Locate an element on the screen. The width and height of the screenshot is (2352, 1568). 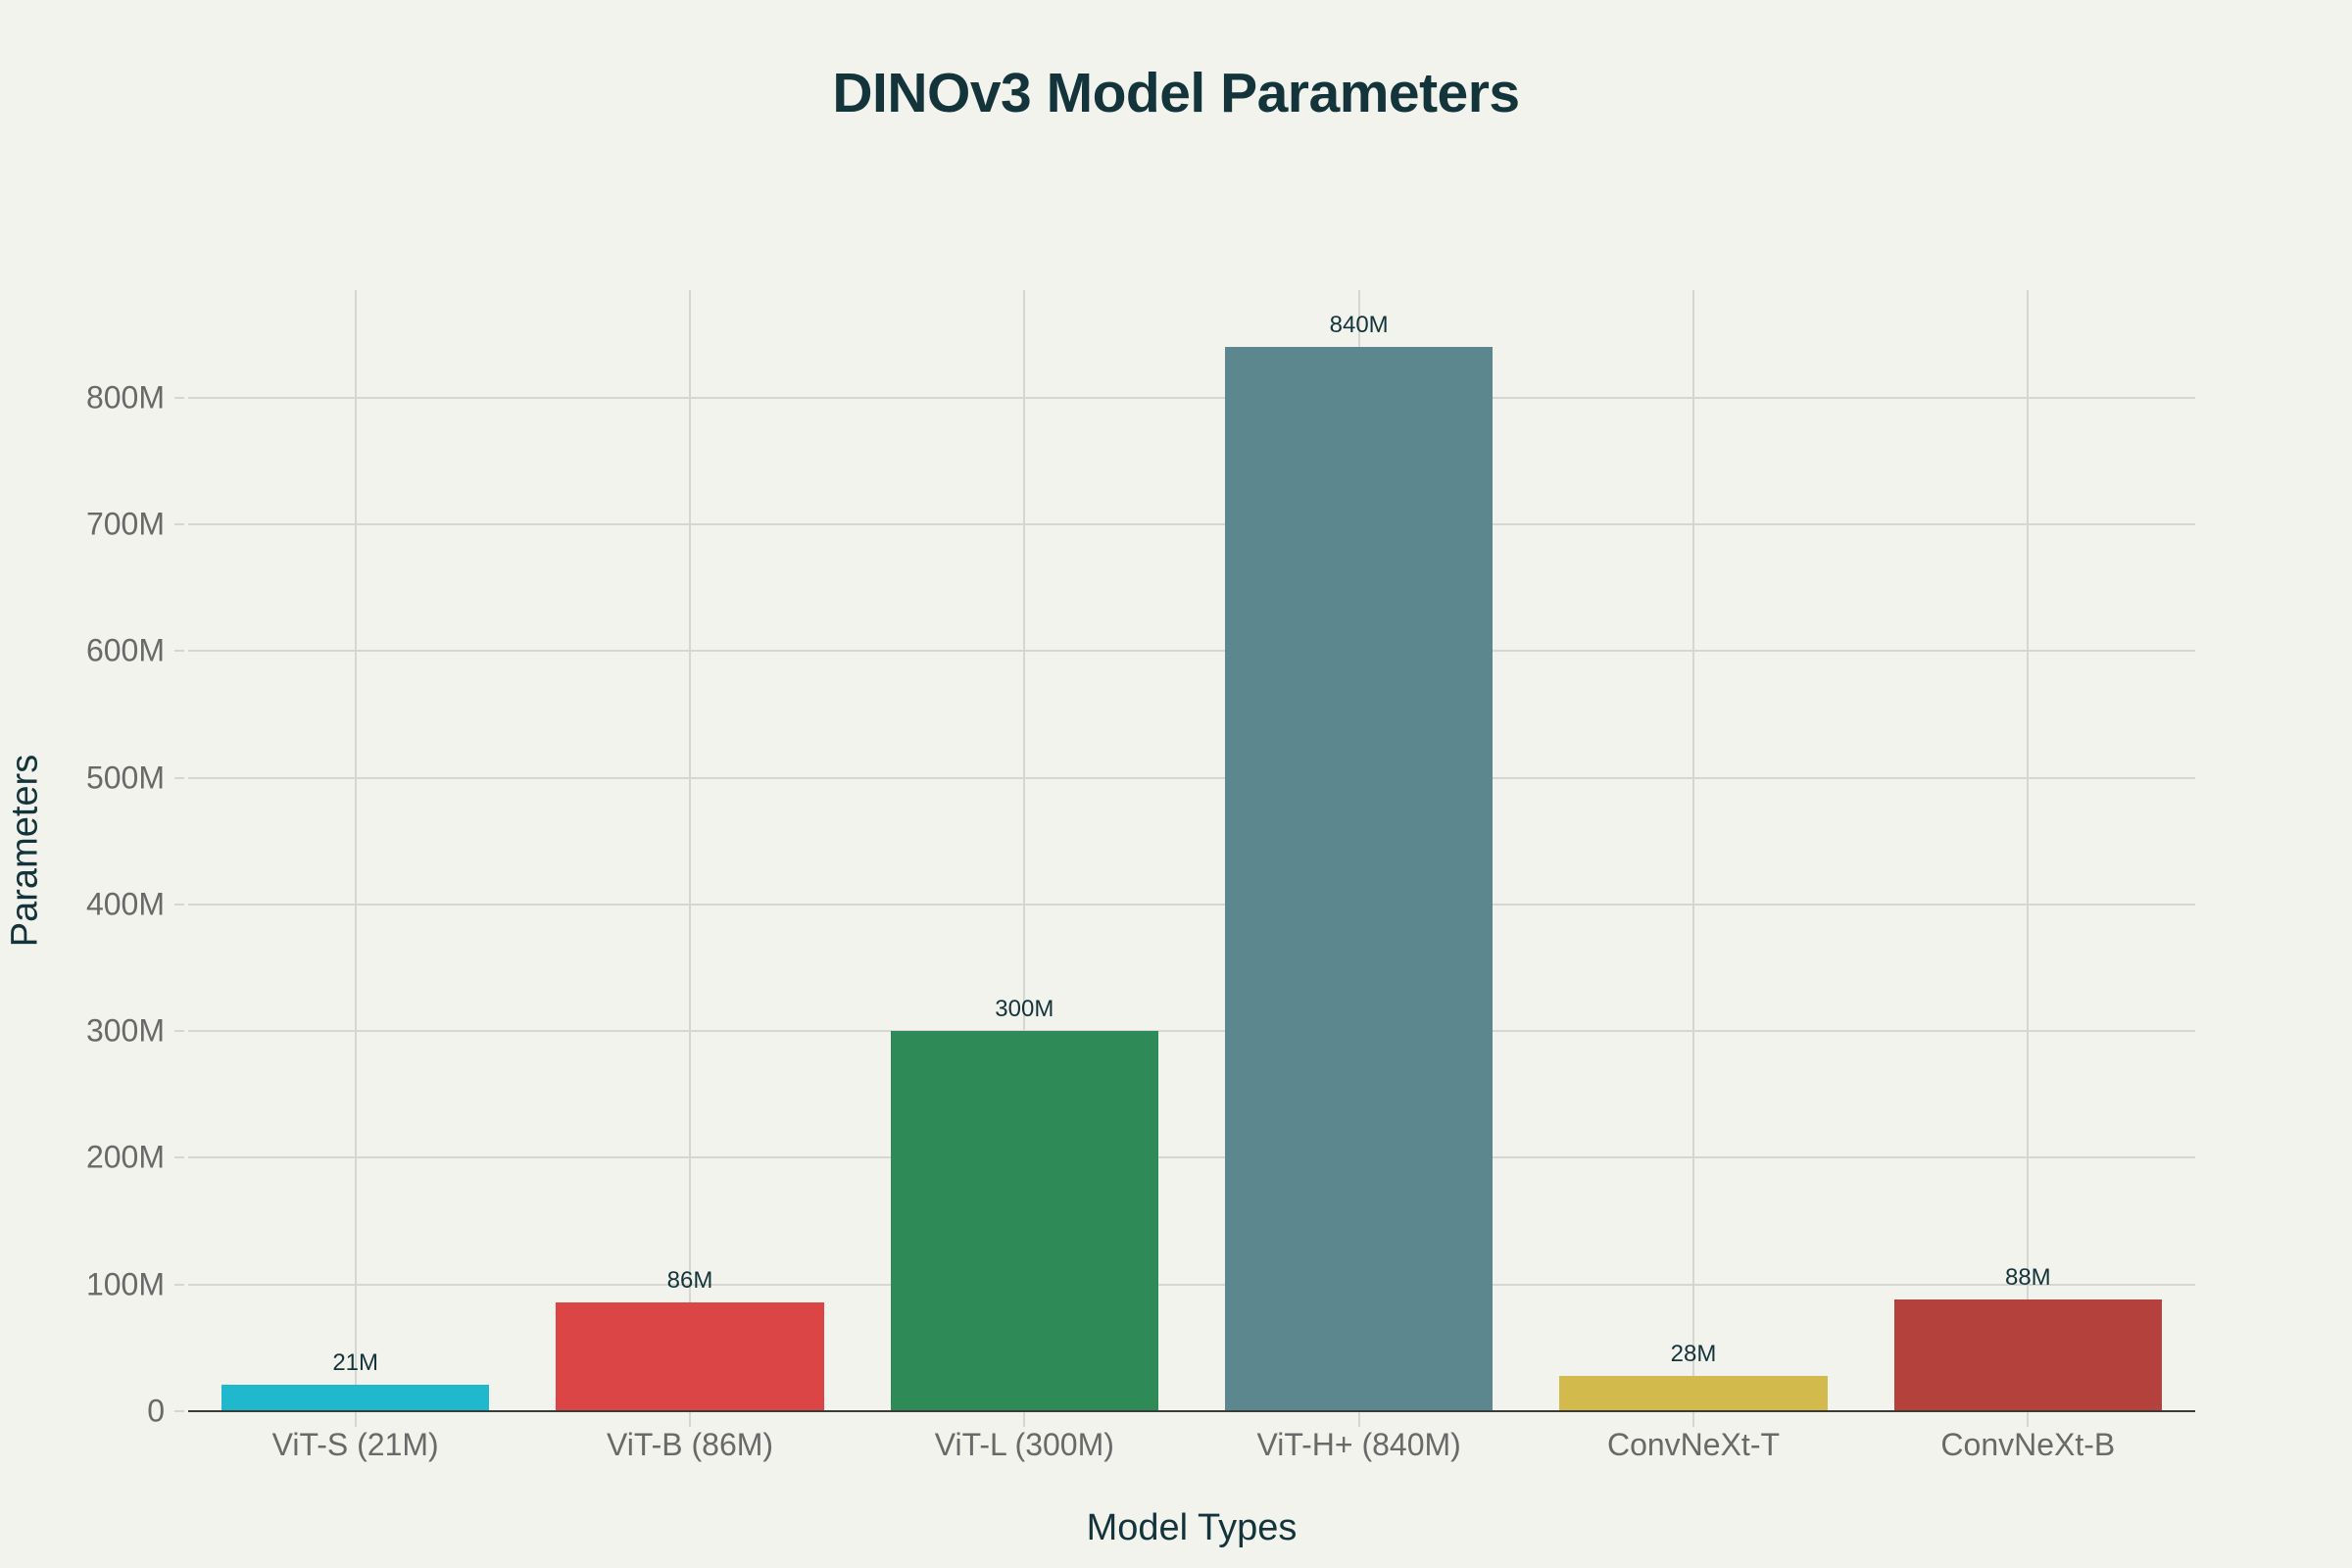
y-tick-label: 0 is located at coordinates (156, 1411).